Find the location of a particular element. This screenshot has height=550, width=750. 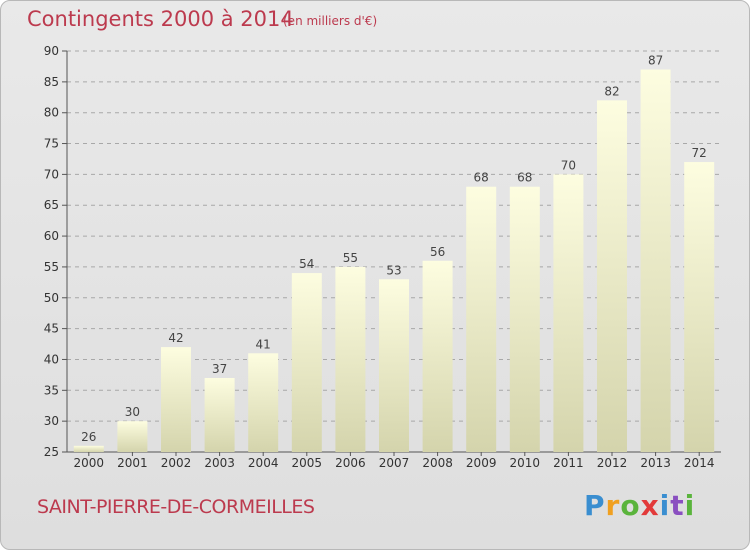

data-label-2012: 82 is located at coordinates (611, 91).